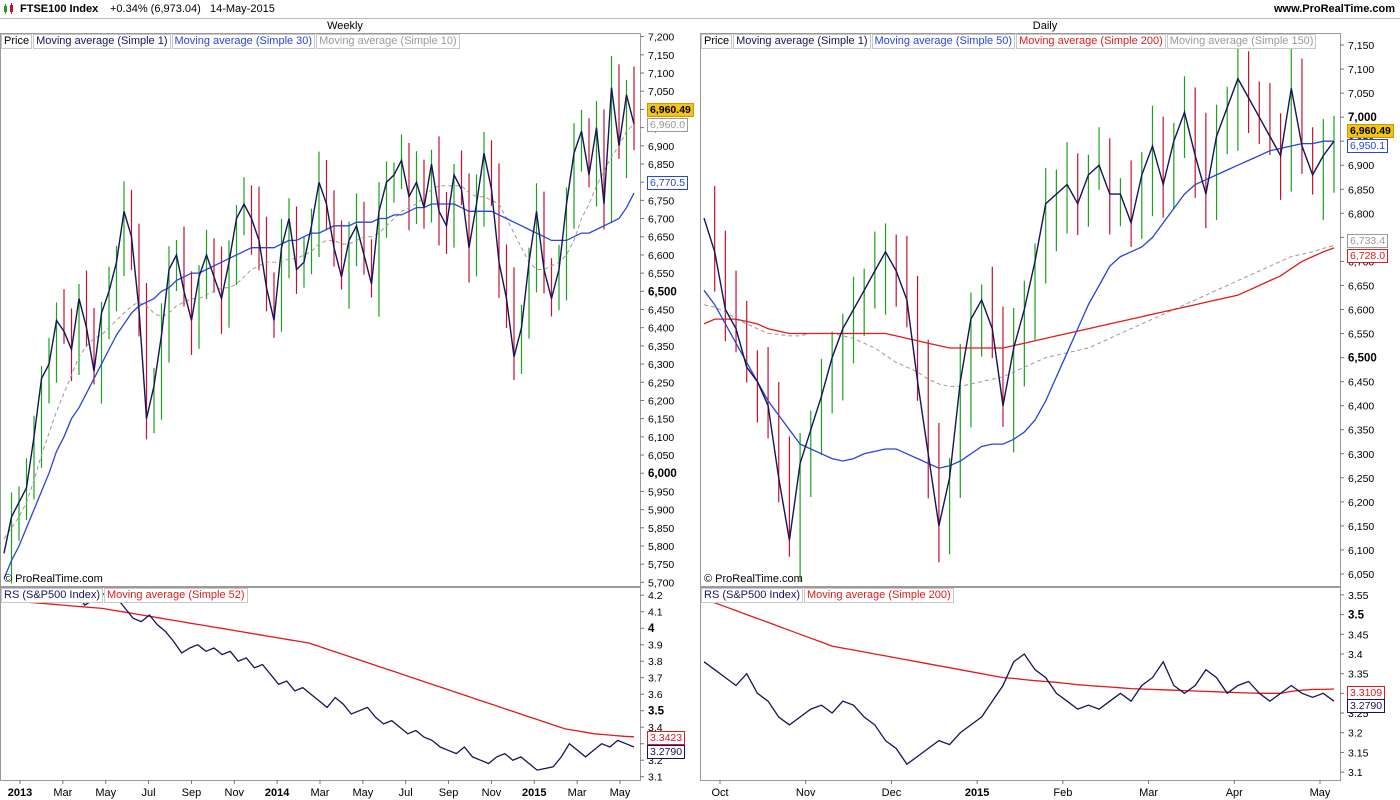 This screenshot has height=800, width=1400. I want to click on header-date: 14-May-2015, so click(242, 9).